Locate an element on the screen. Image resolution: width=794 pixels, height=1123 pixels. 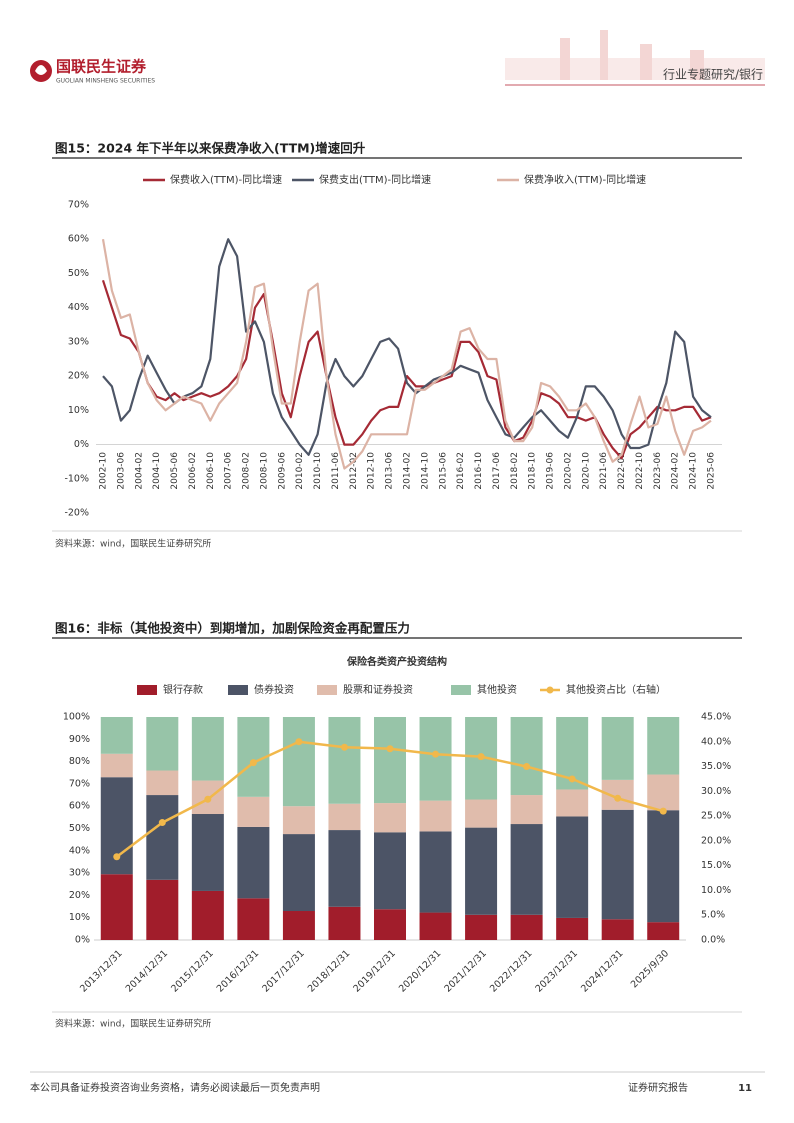
y-tick-label: 90% is located at coordinates (79, 739).